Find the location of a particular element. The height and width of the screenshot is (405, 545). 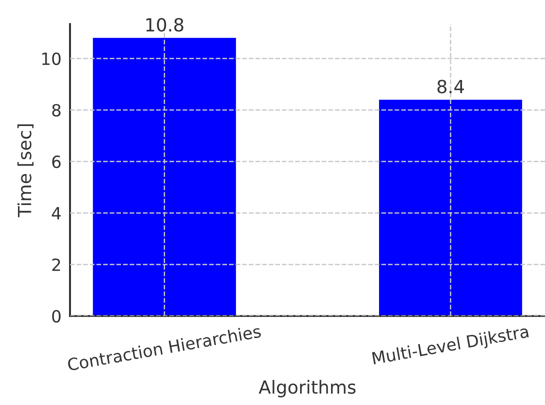

y-tick-label: 8 is located at coordinates (56, 110).